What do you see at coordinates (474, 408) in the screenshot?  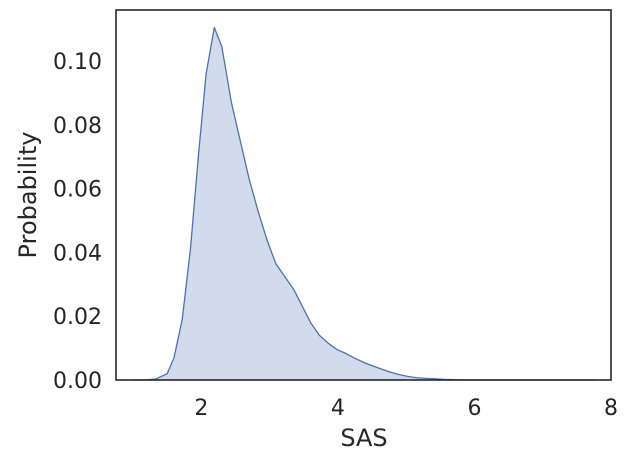 I see `x-tick-label: 6` at bounding box center [474, 408].